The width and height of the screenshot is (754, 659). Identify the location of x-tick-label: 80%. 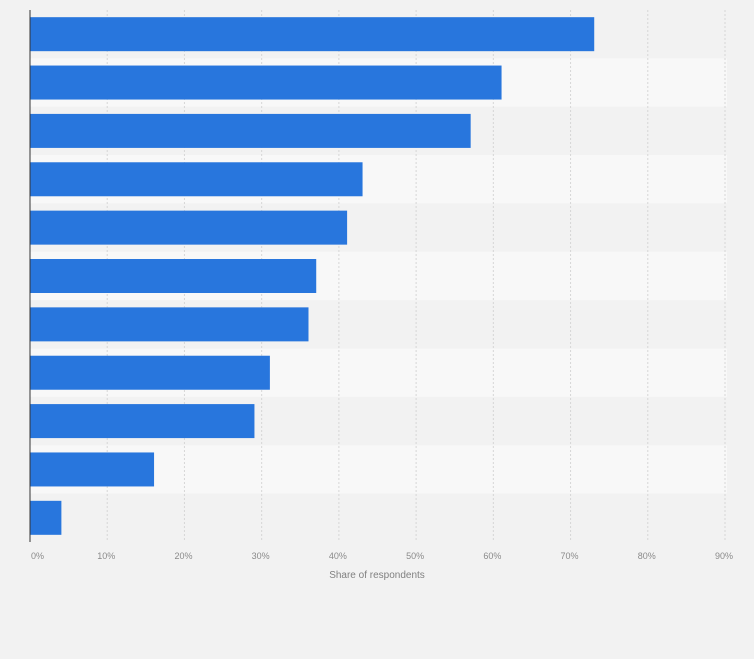
(647, 556).